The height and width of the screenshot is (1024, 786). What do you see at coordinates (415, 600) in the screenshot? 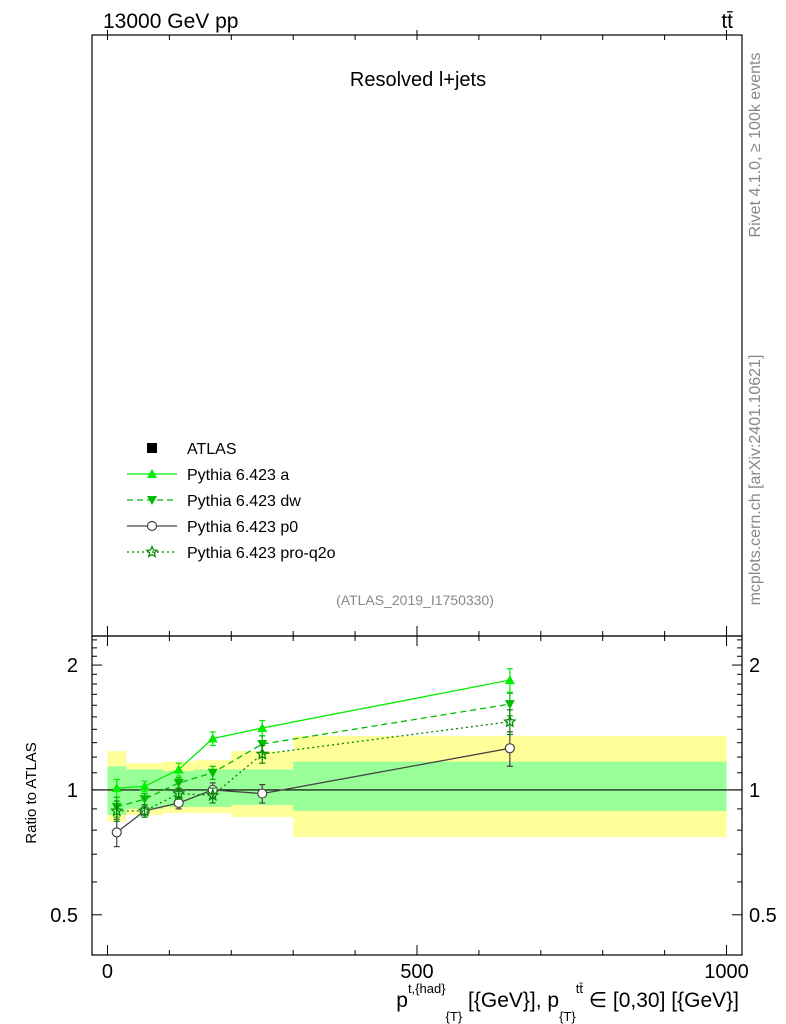
I see `analysis-id: (ATLAS_2019_I1750330)` at bounding box center [415, 600].